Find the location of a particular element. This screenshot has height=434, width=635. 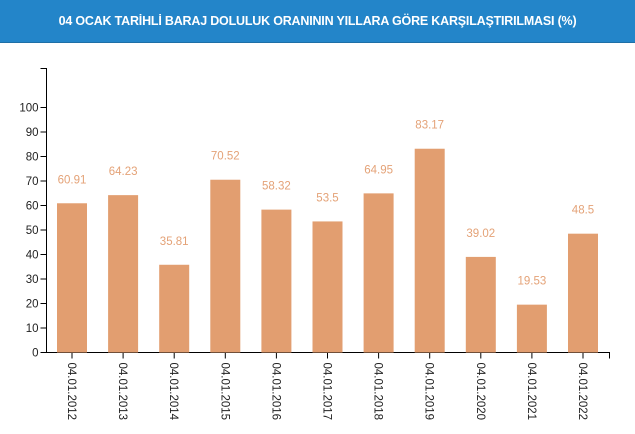

bar-value-label: 39.02 is located at coordinates (480, 234).